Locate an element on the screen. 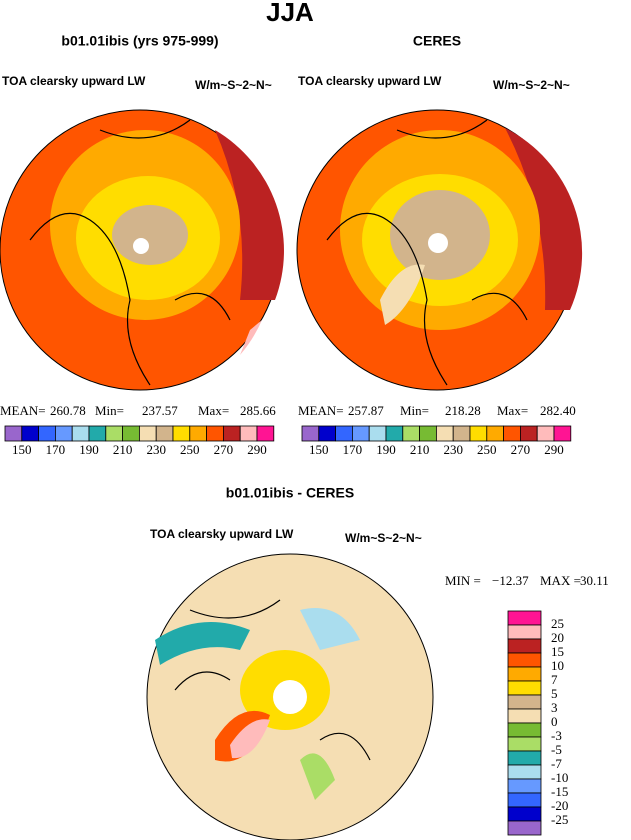 The width and height of the screenshot is (631, 840). stat-value: 30.11 is located at coordinates (594, 580).